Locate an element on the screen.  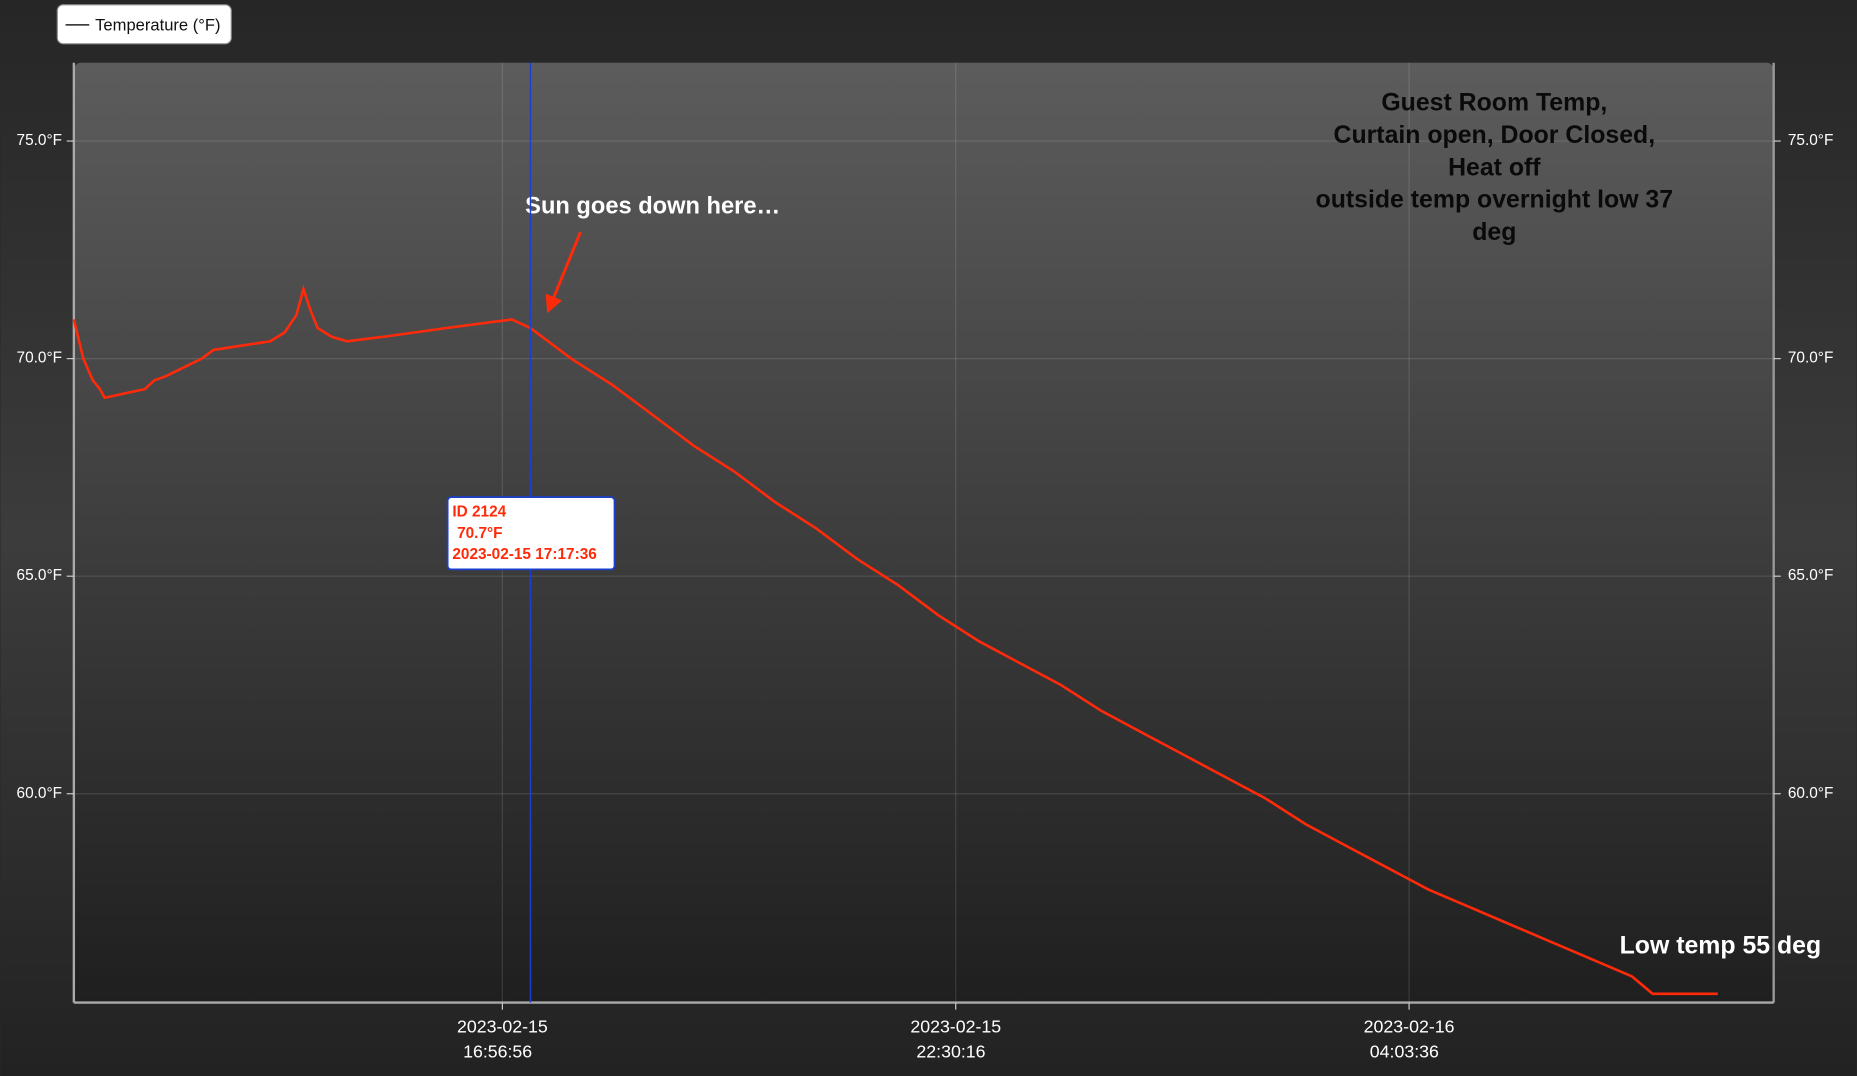
x-tick-label: 2023-02-15 16:56:56 is located at coordinates (502, 1038).